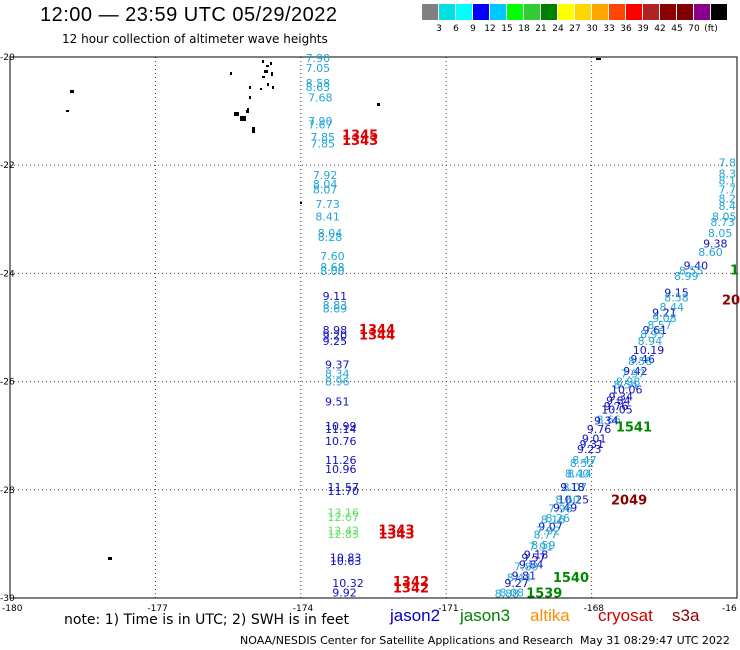 This screenshot has width=740, height=650. What do you see at coordinates (335, 296) in the screenshot?
I see `wave-height-label: 9.11` at bounding box center [335, 296].